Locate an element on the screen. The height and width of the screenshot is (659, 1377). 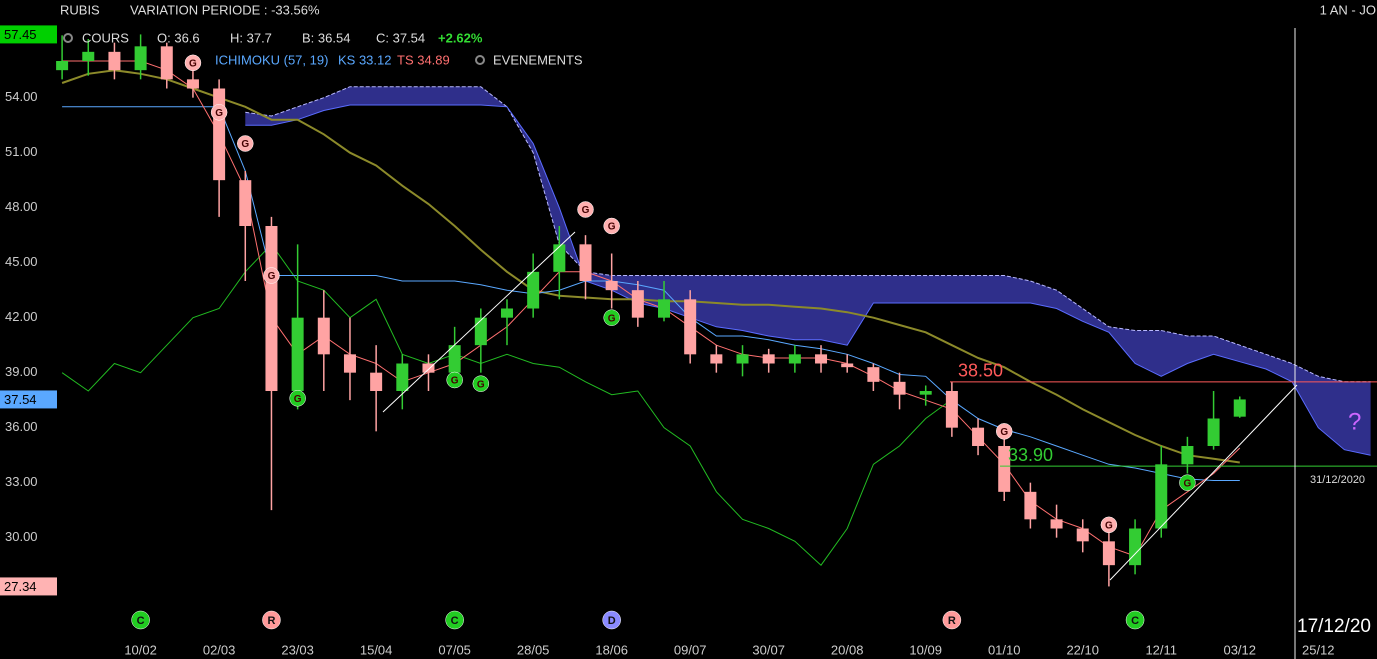
question-mark: ? is located at coordinates (1354, 421).